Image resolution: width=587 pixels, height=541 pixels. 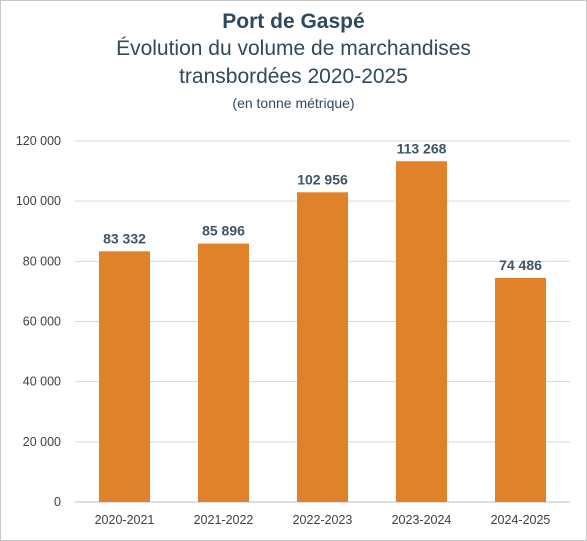 What do you see at coordinates (38, 141) in the screenshot?
I see `y-tick-label: 120 000` at bounding box center [38, 141].